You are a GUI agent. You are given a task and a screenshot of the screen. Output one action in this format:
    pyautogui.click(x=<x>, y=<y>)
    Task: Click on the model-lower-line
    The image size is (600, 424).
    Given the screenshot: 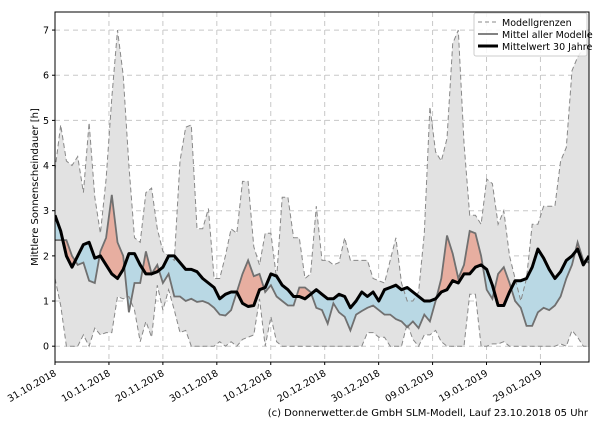 What is the action you would take?
    pyautogui.click(x=322, y=313)
    